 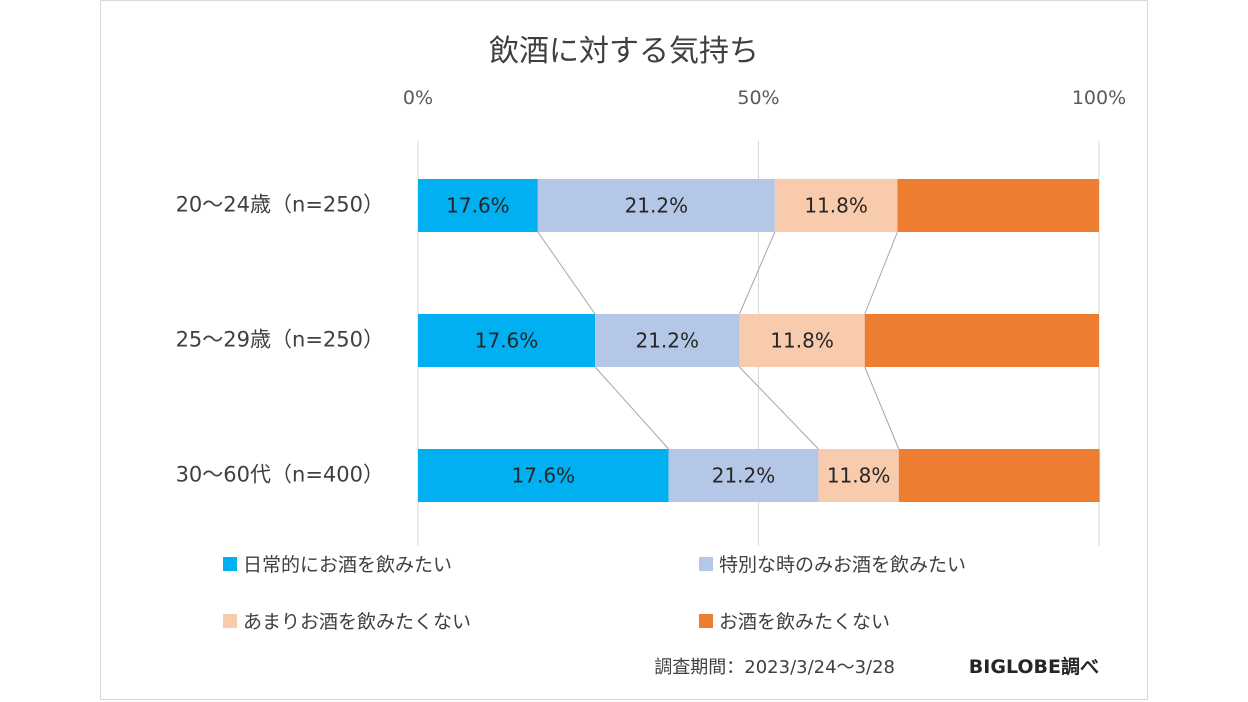 I want to click on survey-period: 調査期間：2023/3/24～3/28, so click(x=774, y=667).